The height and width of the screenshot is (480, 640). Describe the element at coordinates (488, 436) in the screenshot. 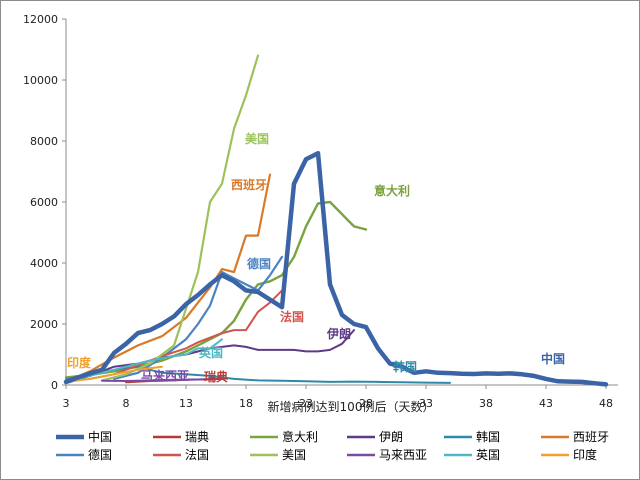

I see `legend-entry: 韩国` at that location.